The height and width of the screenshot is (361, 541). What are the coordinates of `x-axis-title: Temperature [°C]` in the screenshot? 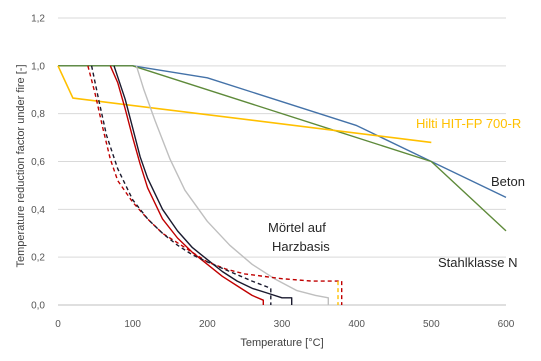 It's located at (281, 343).